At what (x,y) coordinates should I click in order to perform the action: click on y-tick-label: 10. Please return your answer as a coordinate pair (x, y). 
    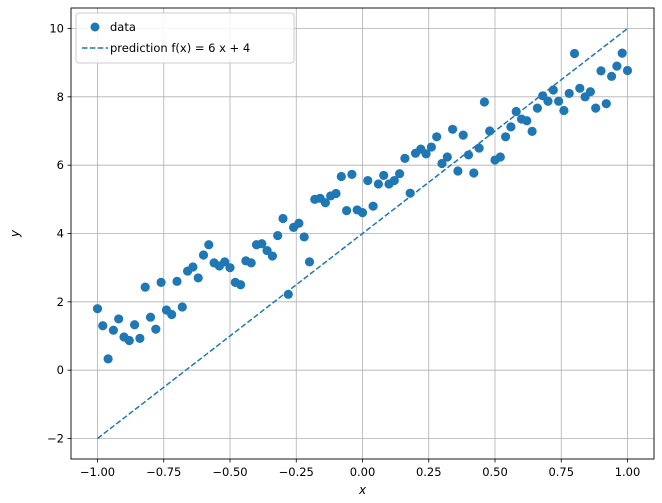
    Looking at the image, I should click on (56, 29).